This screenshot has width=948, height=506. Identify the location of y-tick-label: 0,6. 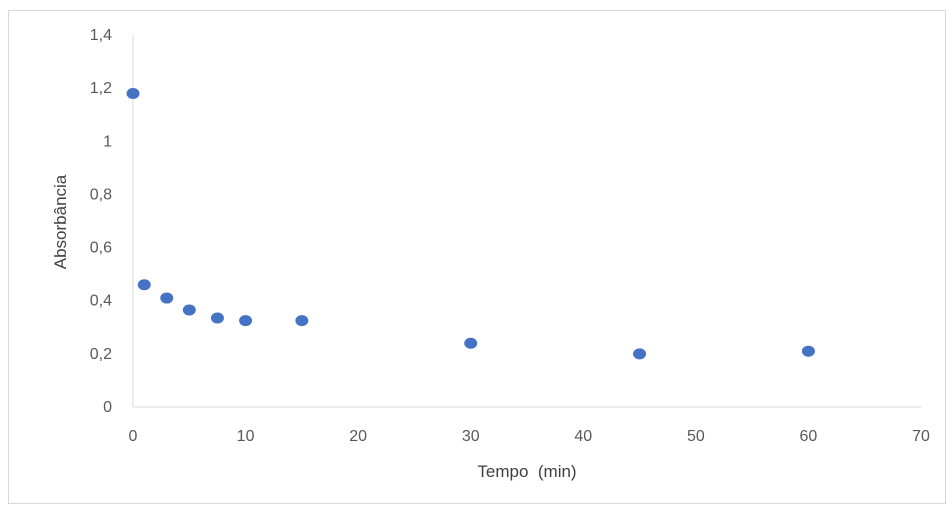
(101, 248).